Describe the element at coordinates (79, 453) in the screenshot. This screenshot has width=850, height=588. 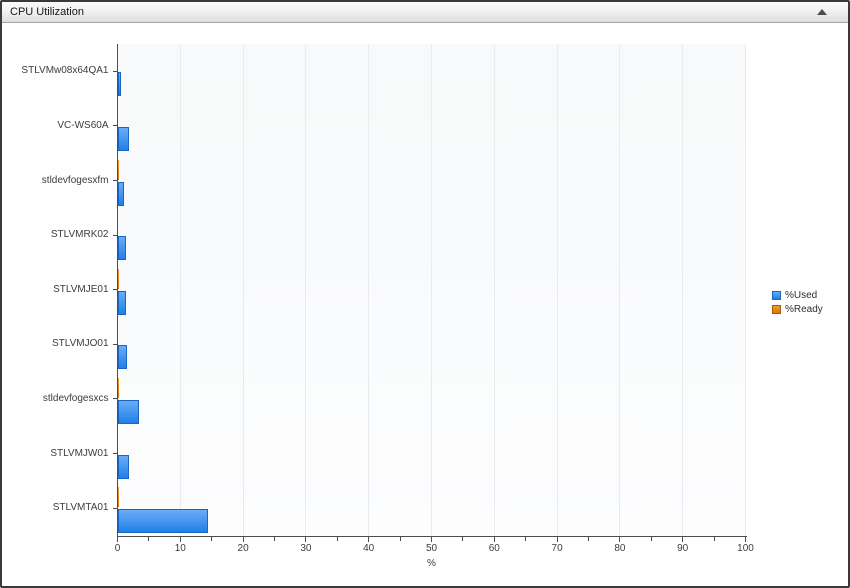
I see `category-label: STLVMJW01` at that location.